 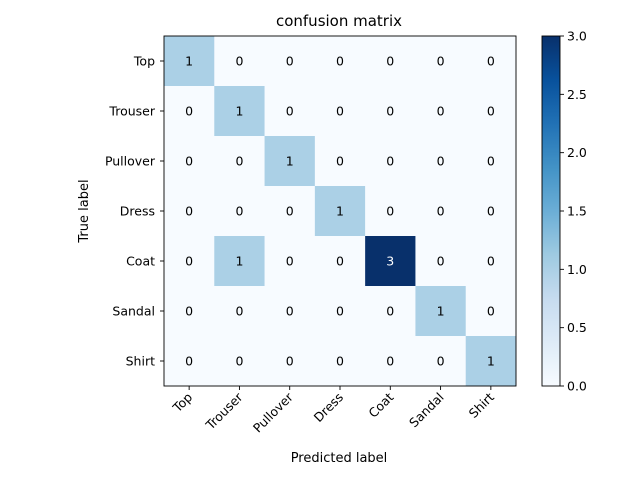 I want to click on y-tick-label: Top, so click(x=144, y=61).